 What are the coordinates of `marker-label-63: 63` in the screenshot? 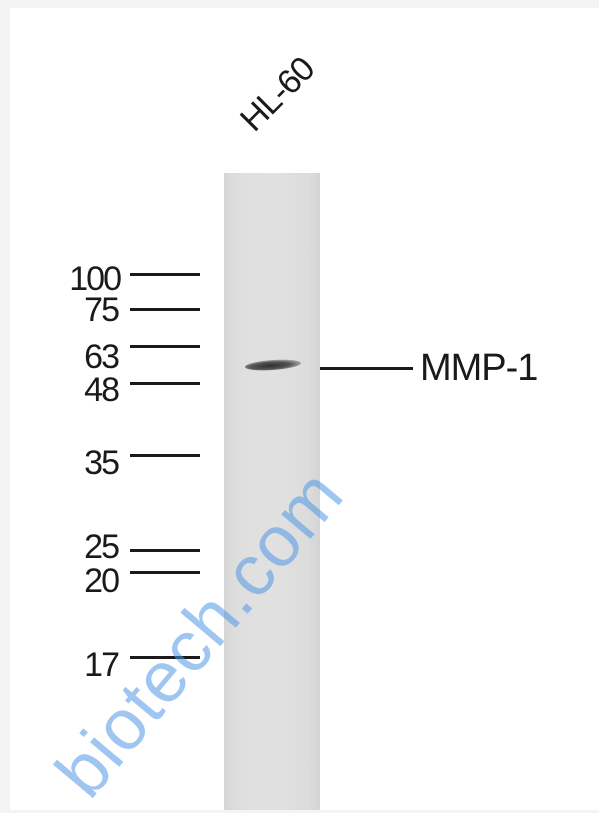 It's located at (78, 357).